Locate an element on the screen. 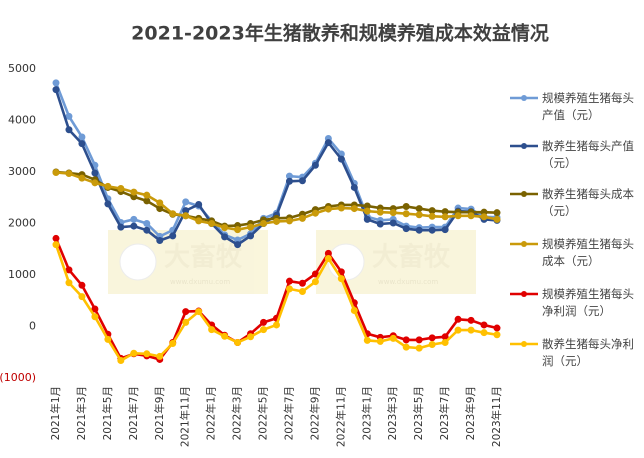 The height and width of the screenshot is (458, 644). legend-label: 规模养殖生猪每头产值（元） is located at coordinates (588, 106).